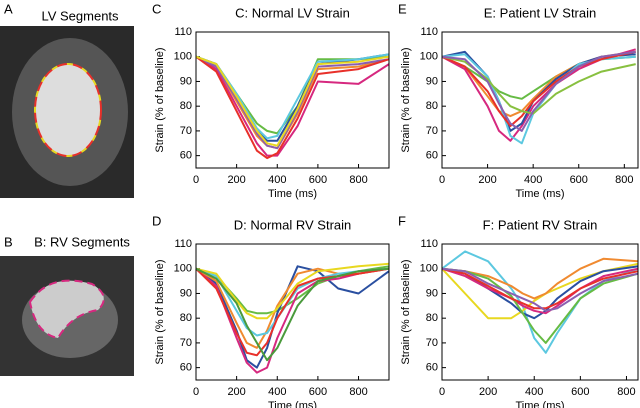  What do you see at coordinates (402, 220) in the screenshot?
I see `panel-letter: F` at bounding box center [402, 220].